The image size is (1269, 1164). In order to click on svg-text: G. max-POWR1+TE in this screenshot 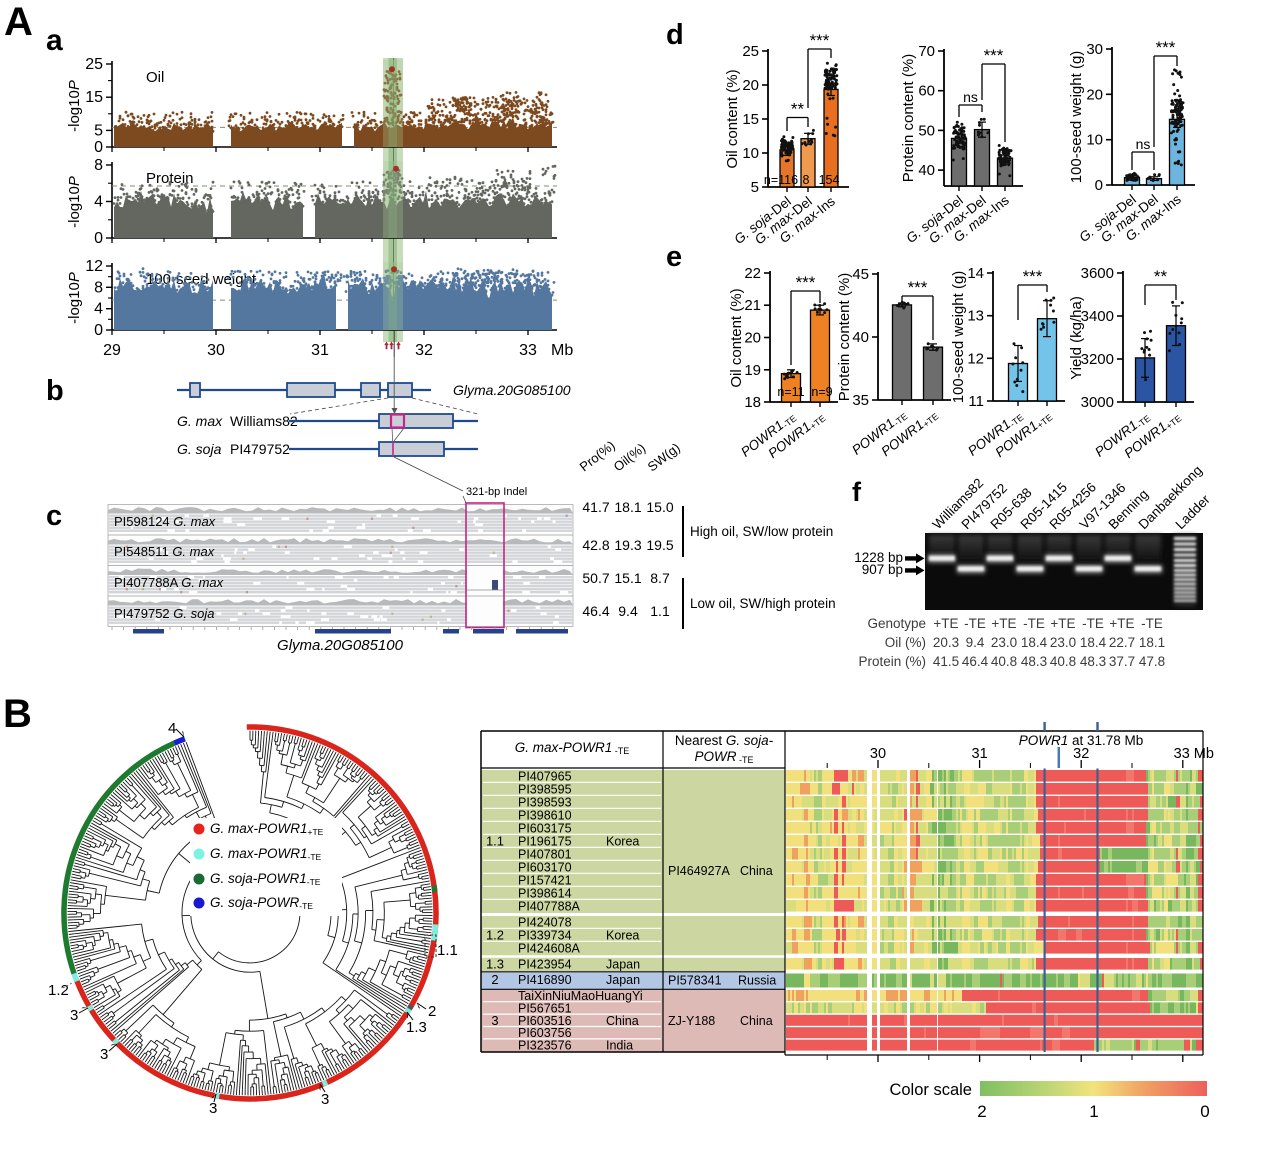, I will do `click(267, 829)`.